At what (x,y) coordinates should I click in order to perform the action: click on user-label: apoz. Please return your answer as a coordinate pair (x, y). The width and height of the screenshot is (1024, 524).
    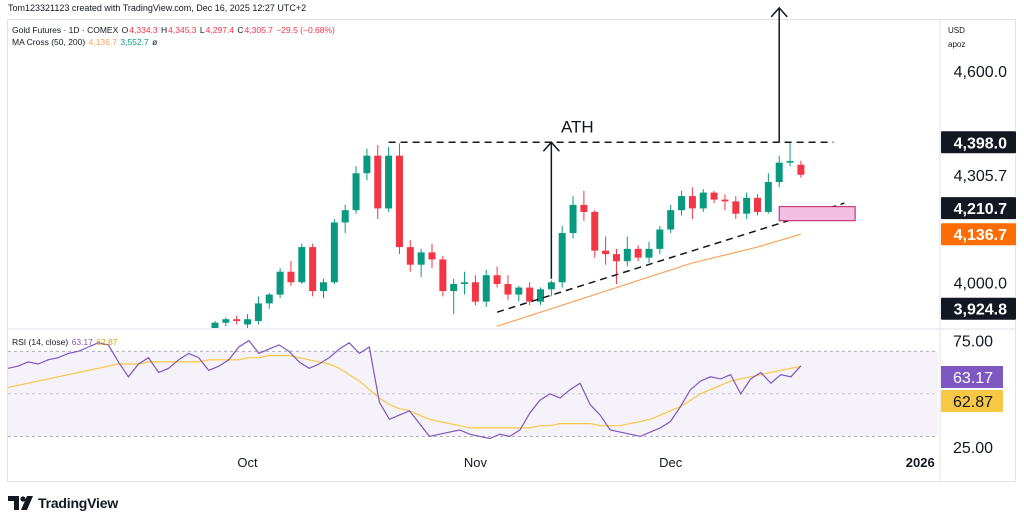
    Looking at the image, I should click on (957, 44).